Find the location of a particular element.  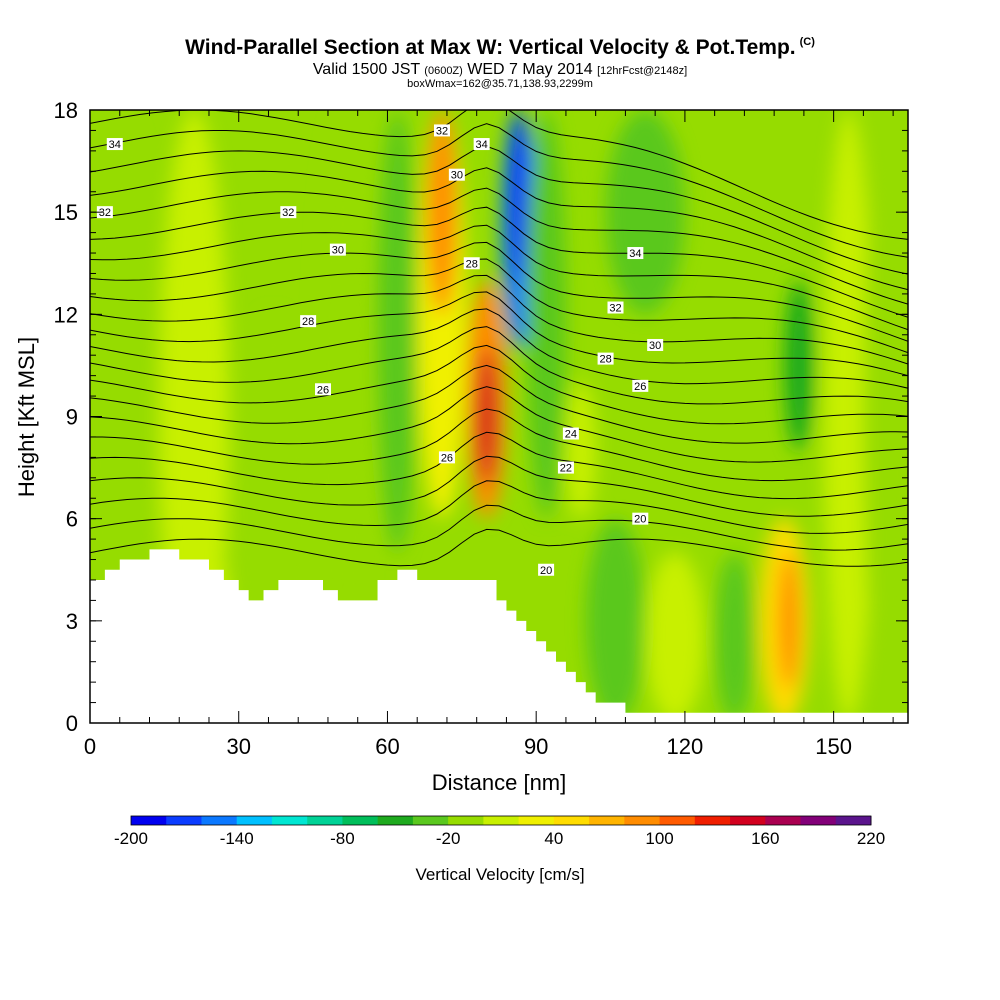

y-tick-label: 18 is located at coordinates (66, 110).